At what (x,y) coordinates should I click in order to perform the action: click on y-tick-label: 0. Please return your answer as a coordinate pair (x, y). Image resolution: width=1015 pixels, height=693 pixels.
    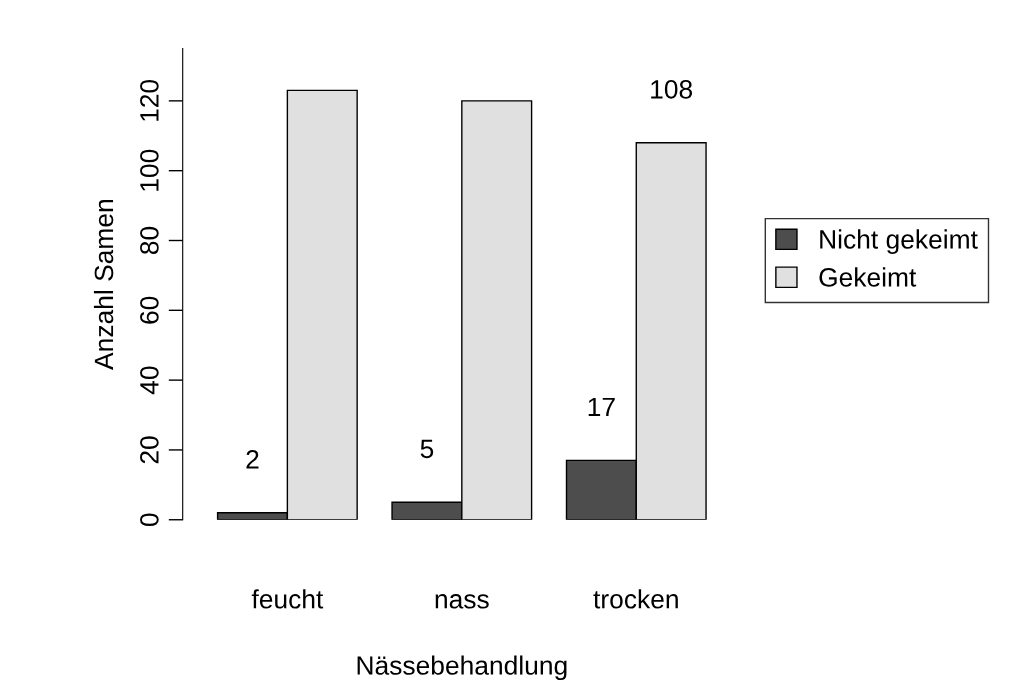
    Looking at the image, I should click on (149, 520).